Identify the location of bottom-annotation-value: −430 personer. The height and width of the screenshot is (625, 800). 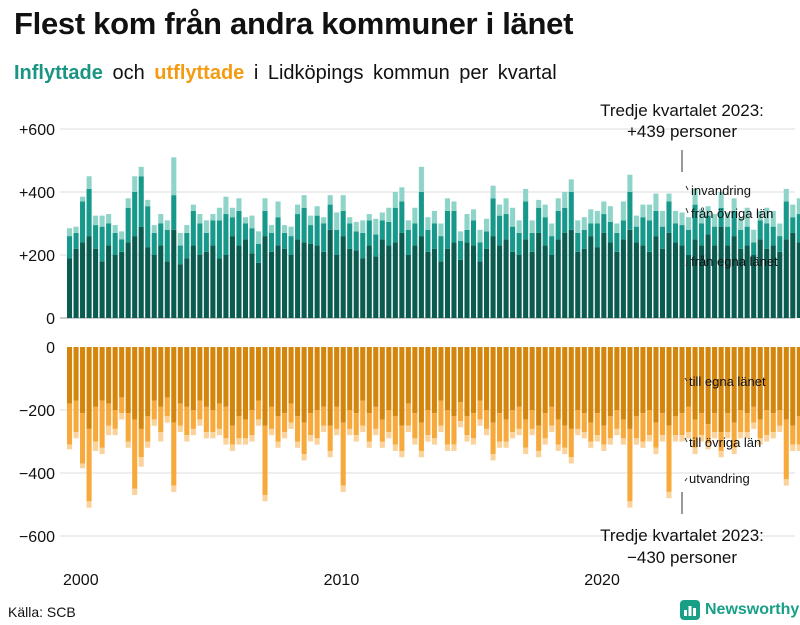
(682, 557).